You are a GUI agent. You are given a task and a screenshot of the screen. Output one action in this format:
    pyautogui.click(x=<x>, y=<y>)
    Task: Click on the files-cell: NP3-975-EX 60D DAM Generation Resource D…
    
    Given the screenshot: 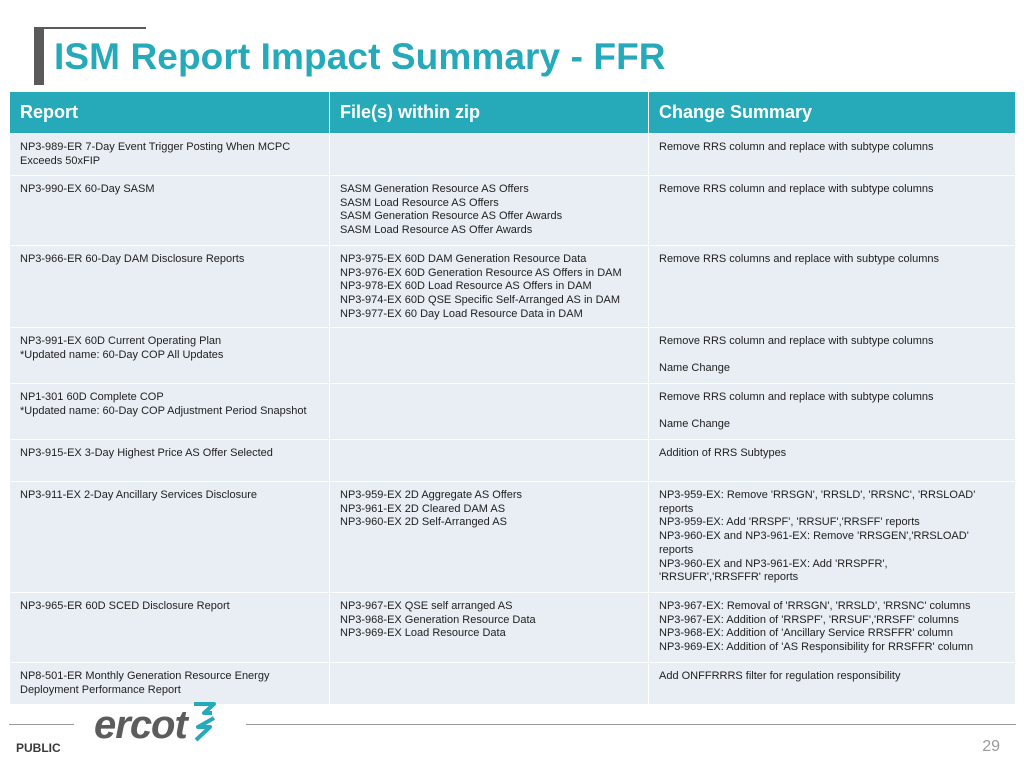 What is the action you would take?
    pyautogui.click(x=489, y=286)
    